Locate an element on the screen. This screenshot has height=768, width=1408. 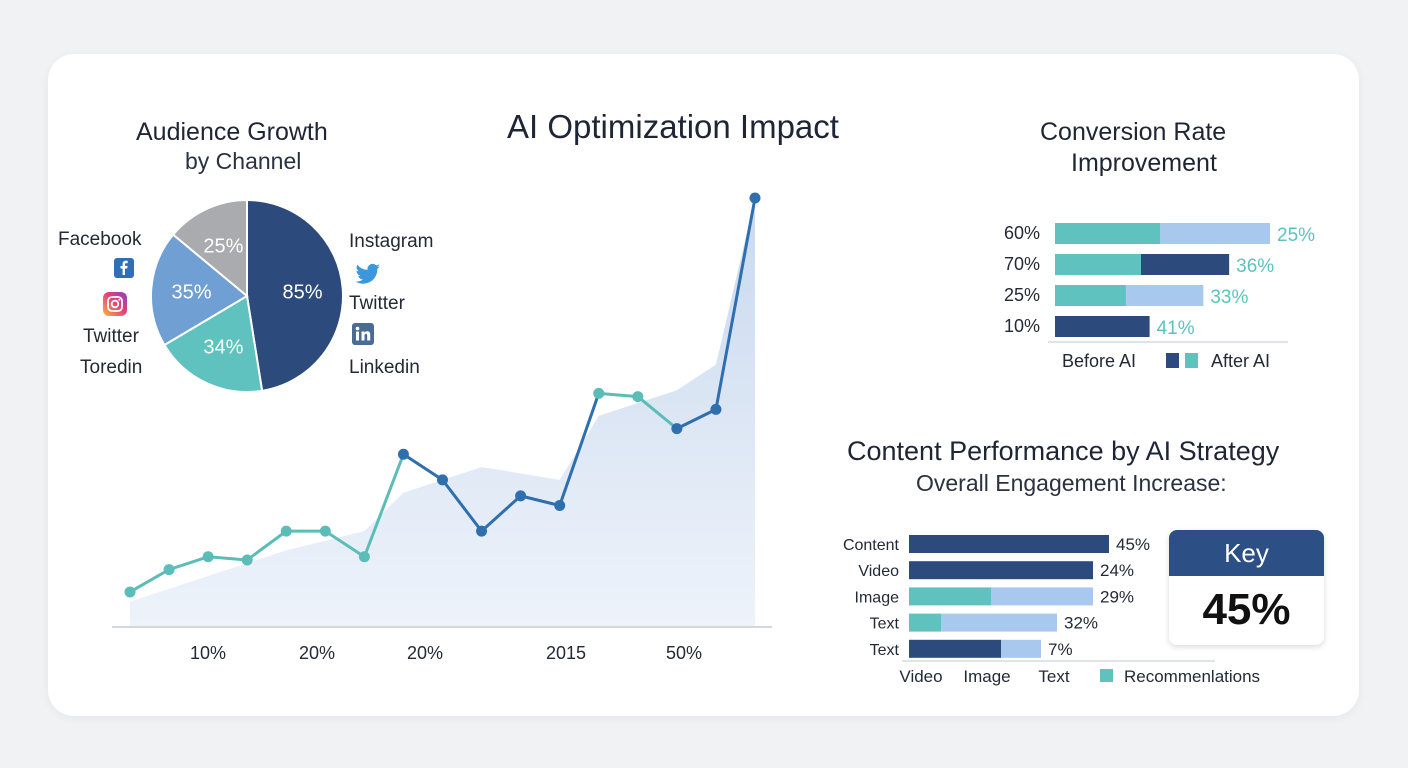
x-tick-label: 10% is located at coordinates (208, 653).